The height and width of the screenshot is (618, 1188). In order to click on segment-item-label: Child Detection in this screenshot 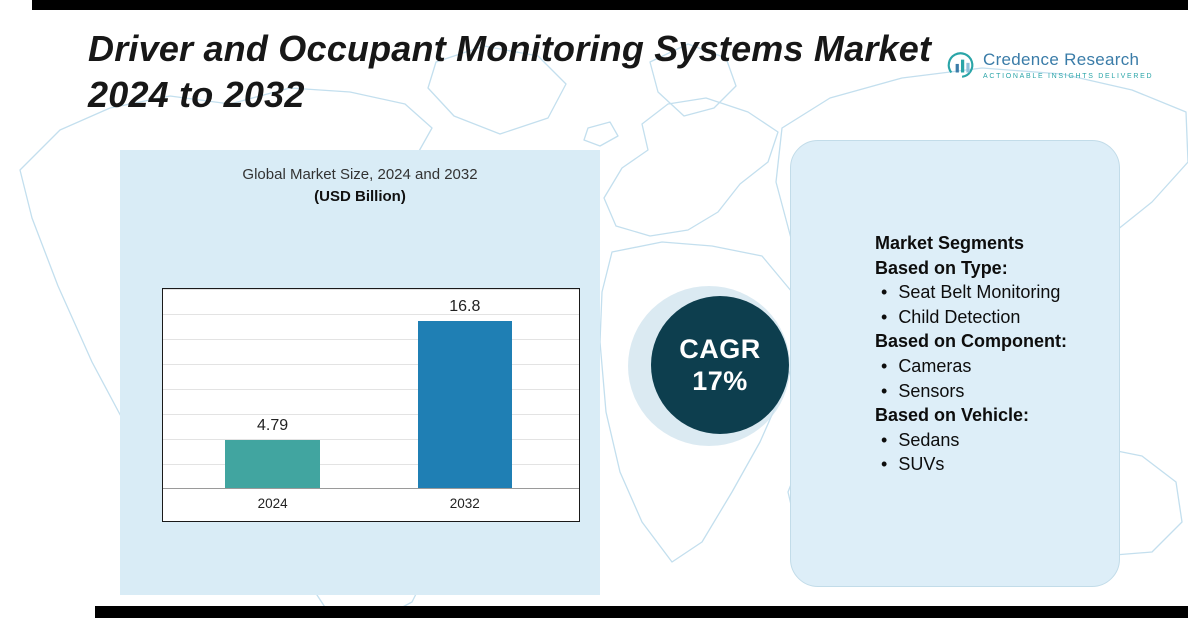, I will do `click(959, 316)`.